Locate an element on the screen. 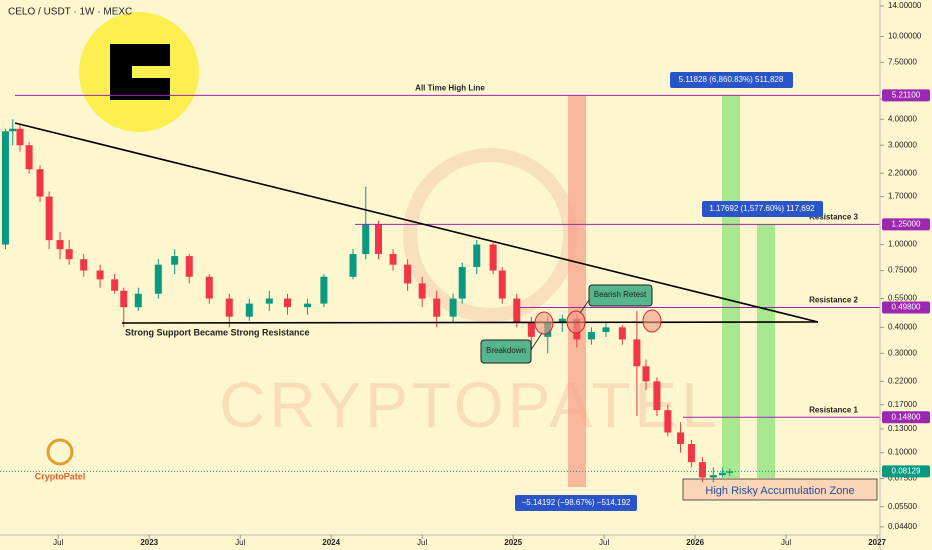 The width and height of the screenshot is (932, 550). y-tick-label: 0.07500 is located at coordinates (902, 478).